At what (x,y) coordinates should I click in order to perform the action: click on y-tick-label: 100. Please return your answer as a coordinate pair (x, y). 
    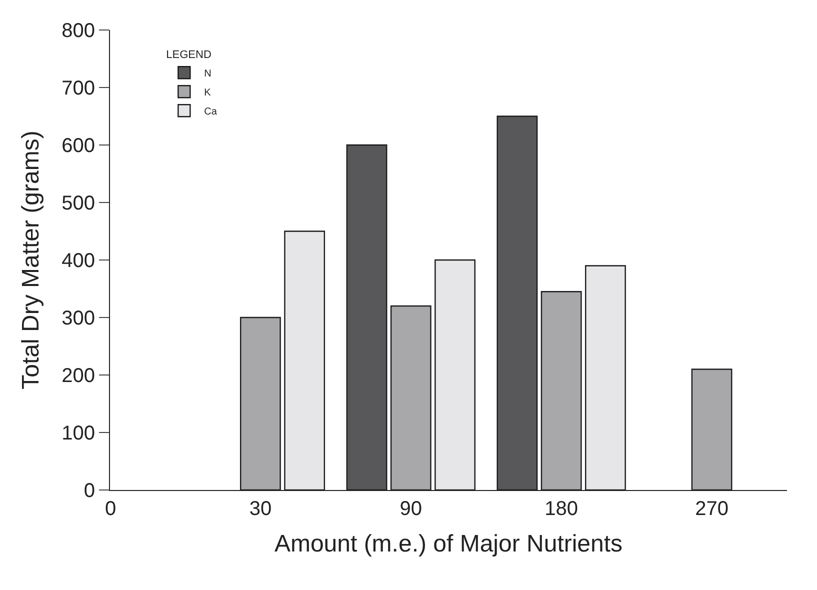
    Looking at the image, I should click on (78, 433).